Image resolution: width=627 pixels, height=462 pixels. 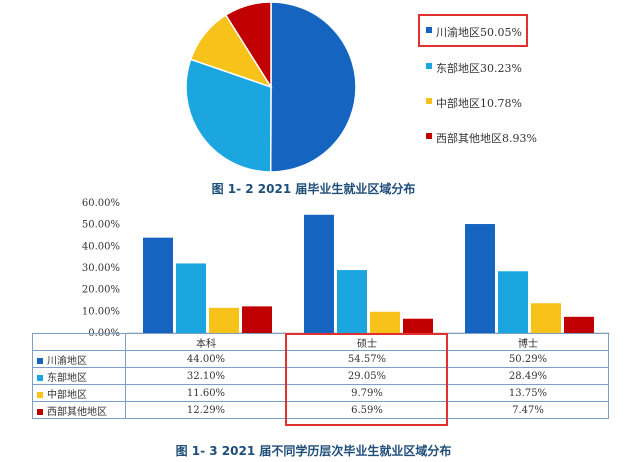 What do you see at coordinates (528, 359) in the screenshot?
I see `table-cell-0-2: 50.29%` at bounding box center [528, 359].